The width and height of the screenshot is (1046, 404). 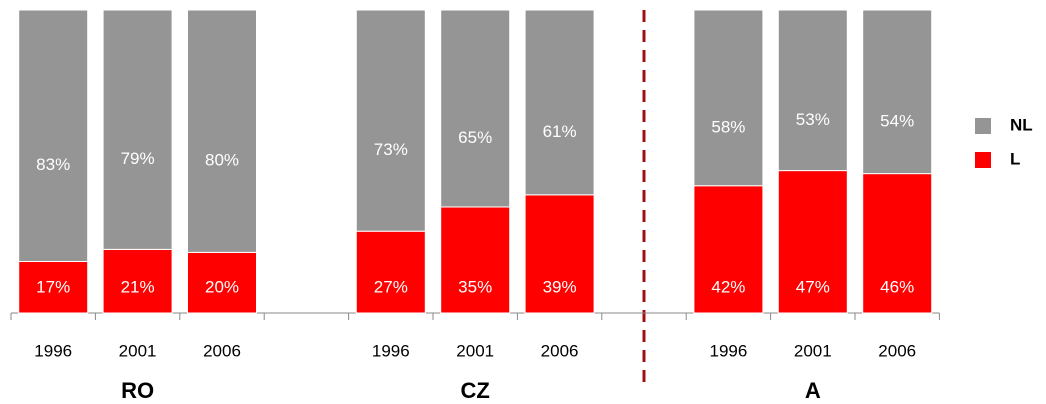 What do you see at coordinates (475, 286) in the screenshot?
I see `value-label: 35%` at bounding box center [475, 286].